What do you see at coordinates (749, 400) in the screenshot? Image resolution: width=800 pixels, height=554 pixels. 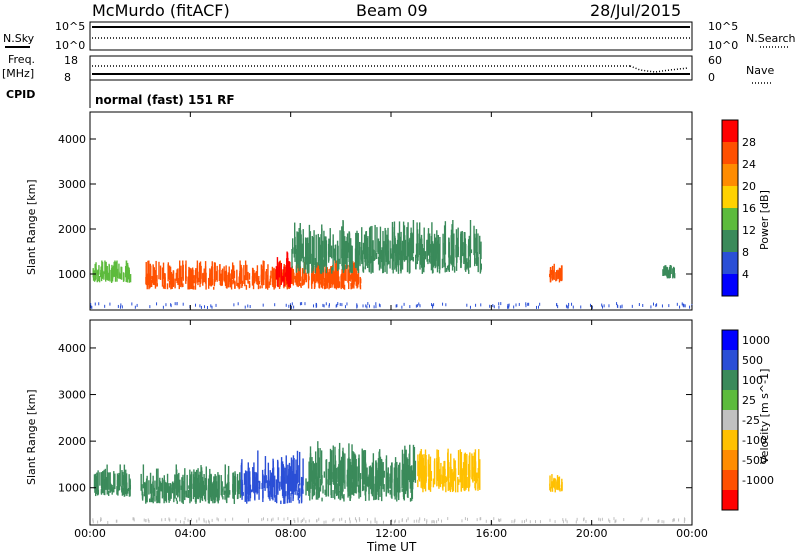 I see `colorbar-tick-label: 25` at bounding box center [749, 400].